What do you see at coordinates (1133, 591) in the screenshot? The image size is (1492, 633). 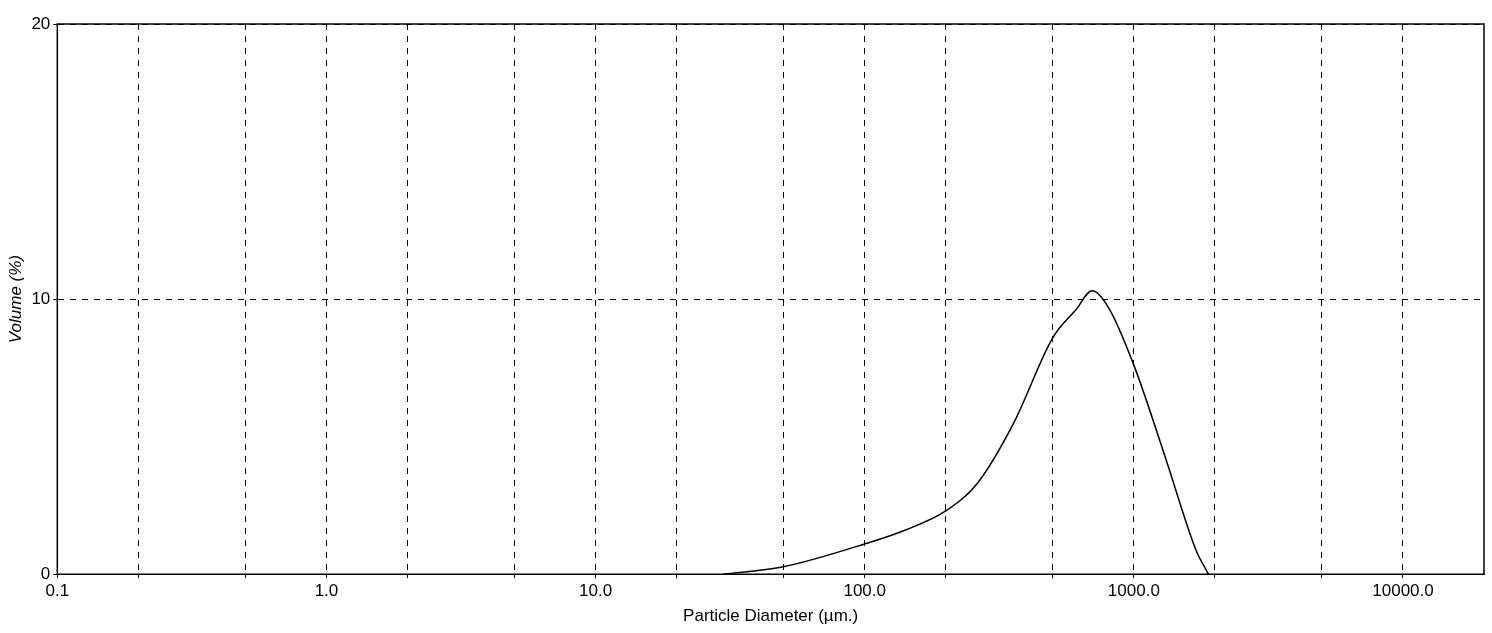 I see `x-tick-label: 1000.0` at bounding box center [1133, 591].